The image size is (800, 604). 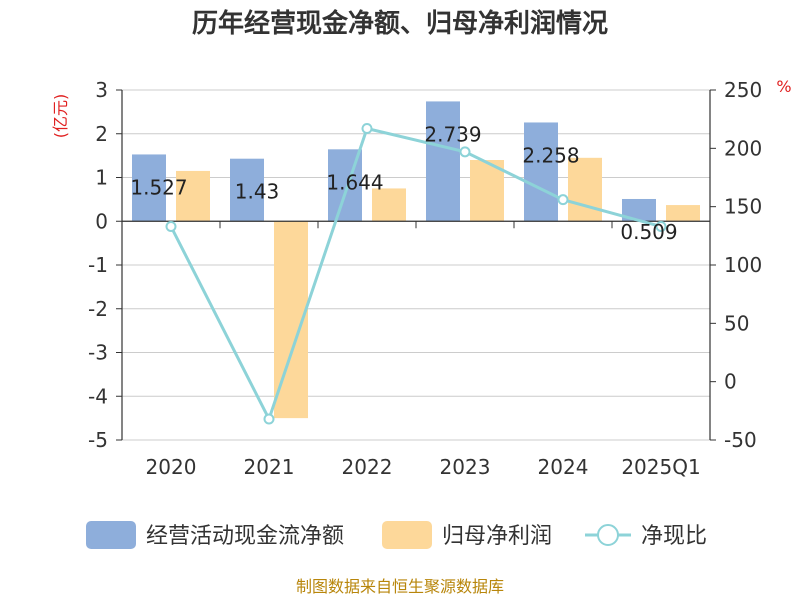 What do you see at coordinates (60, 116) in the screenshot?
I see `left-axis-unit: (亿元)` at bounding box center [60, 116].